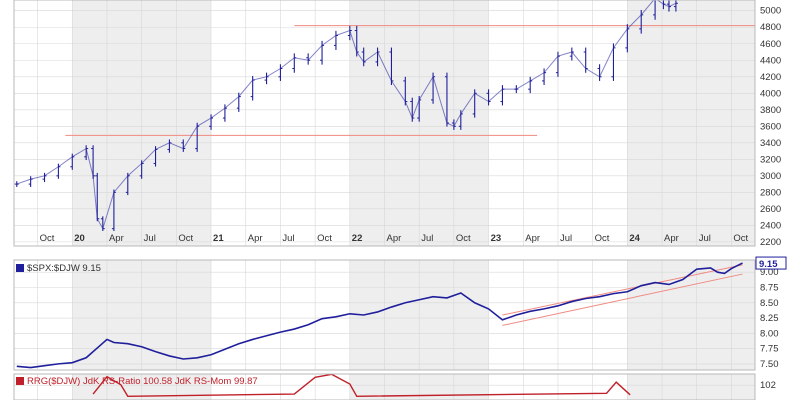 This screenshot has width=800, height=405. Describe the element at coordinates (769, 272) in the screenshot. I see `ratio-y-tick-label: 9.00` at that location.